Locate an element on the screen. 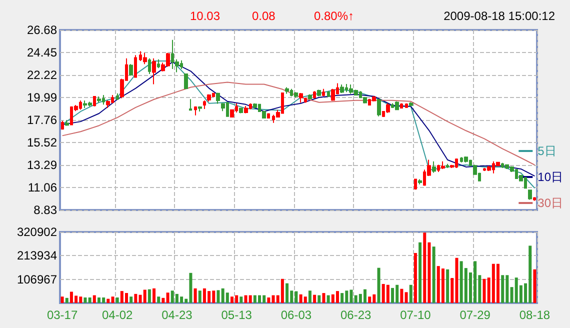  y-tick-label: 19.99 is located at coordinates (42, 97).